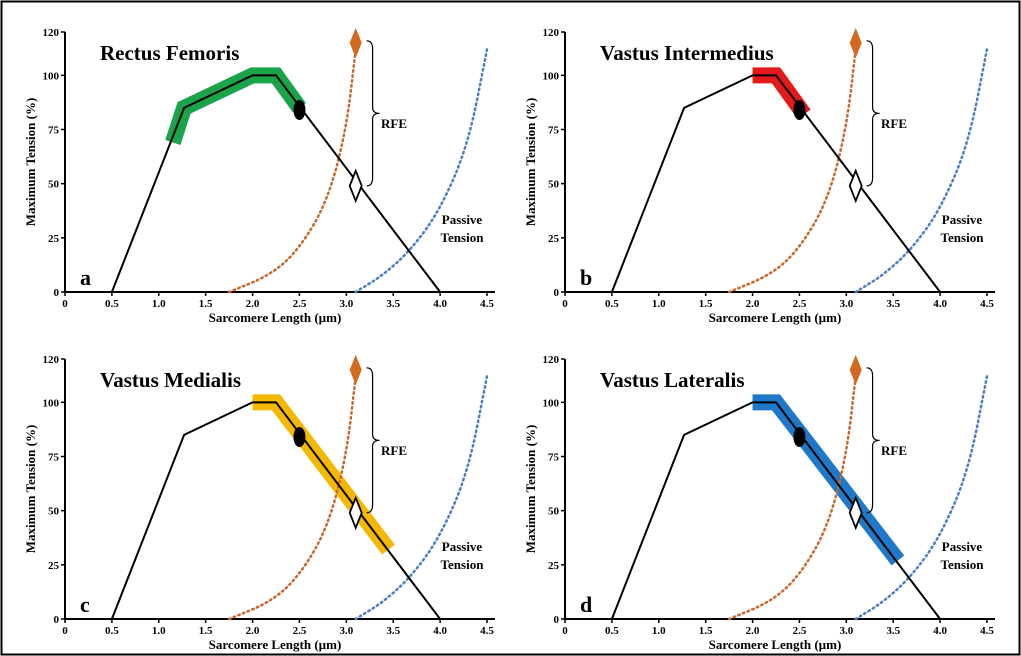 This screenshot has width=1021, height=656. I want to click on panel-letter: b, so click(586, 277).